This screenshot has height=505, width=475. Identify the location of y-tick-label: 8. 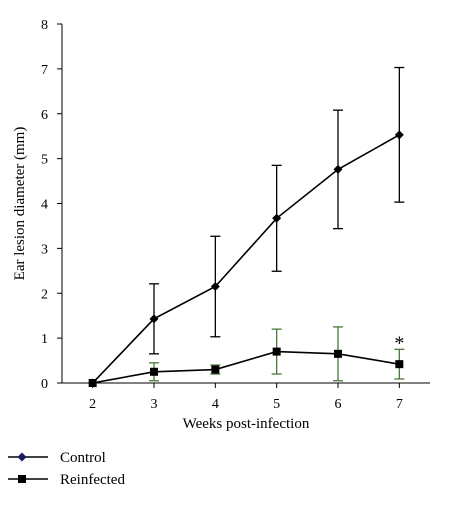
(44, 25).